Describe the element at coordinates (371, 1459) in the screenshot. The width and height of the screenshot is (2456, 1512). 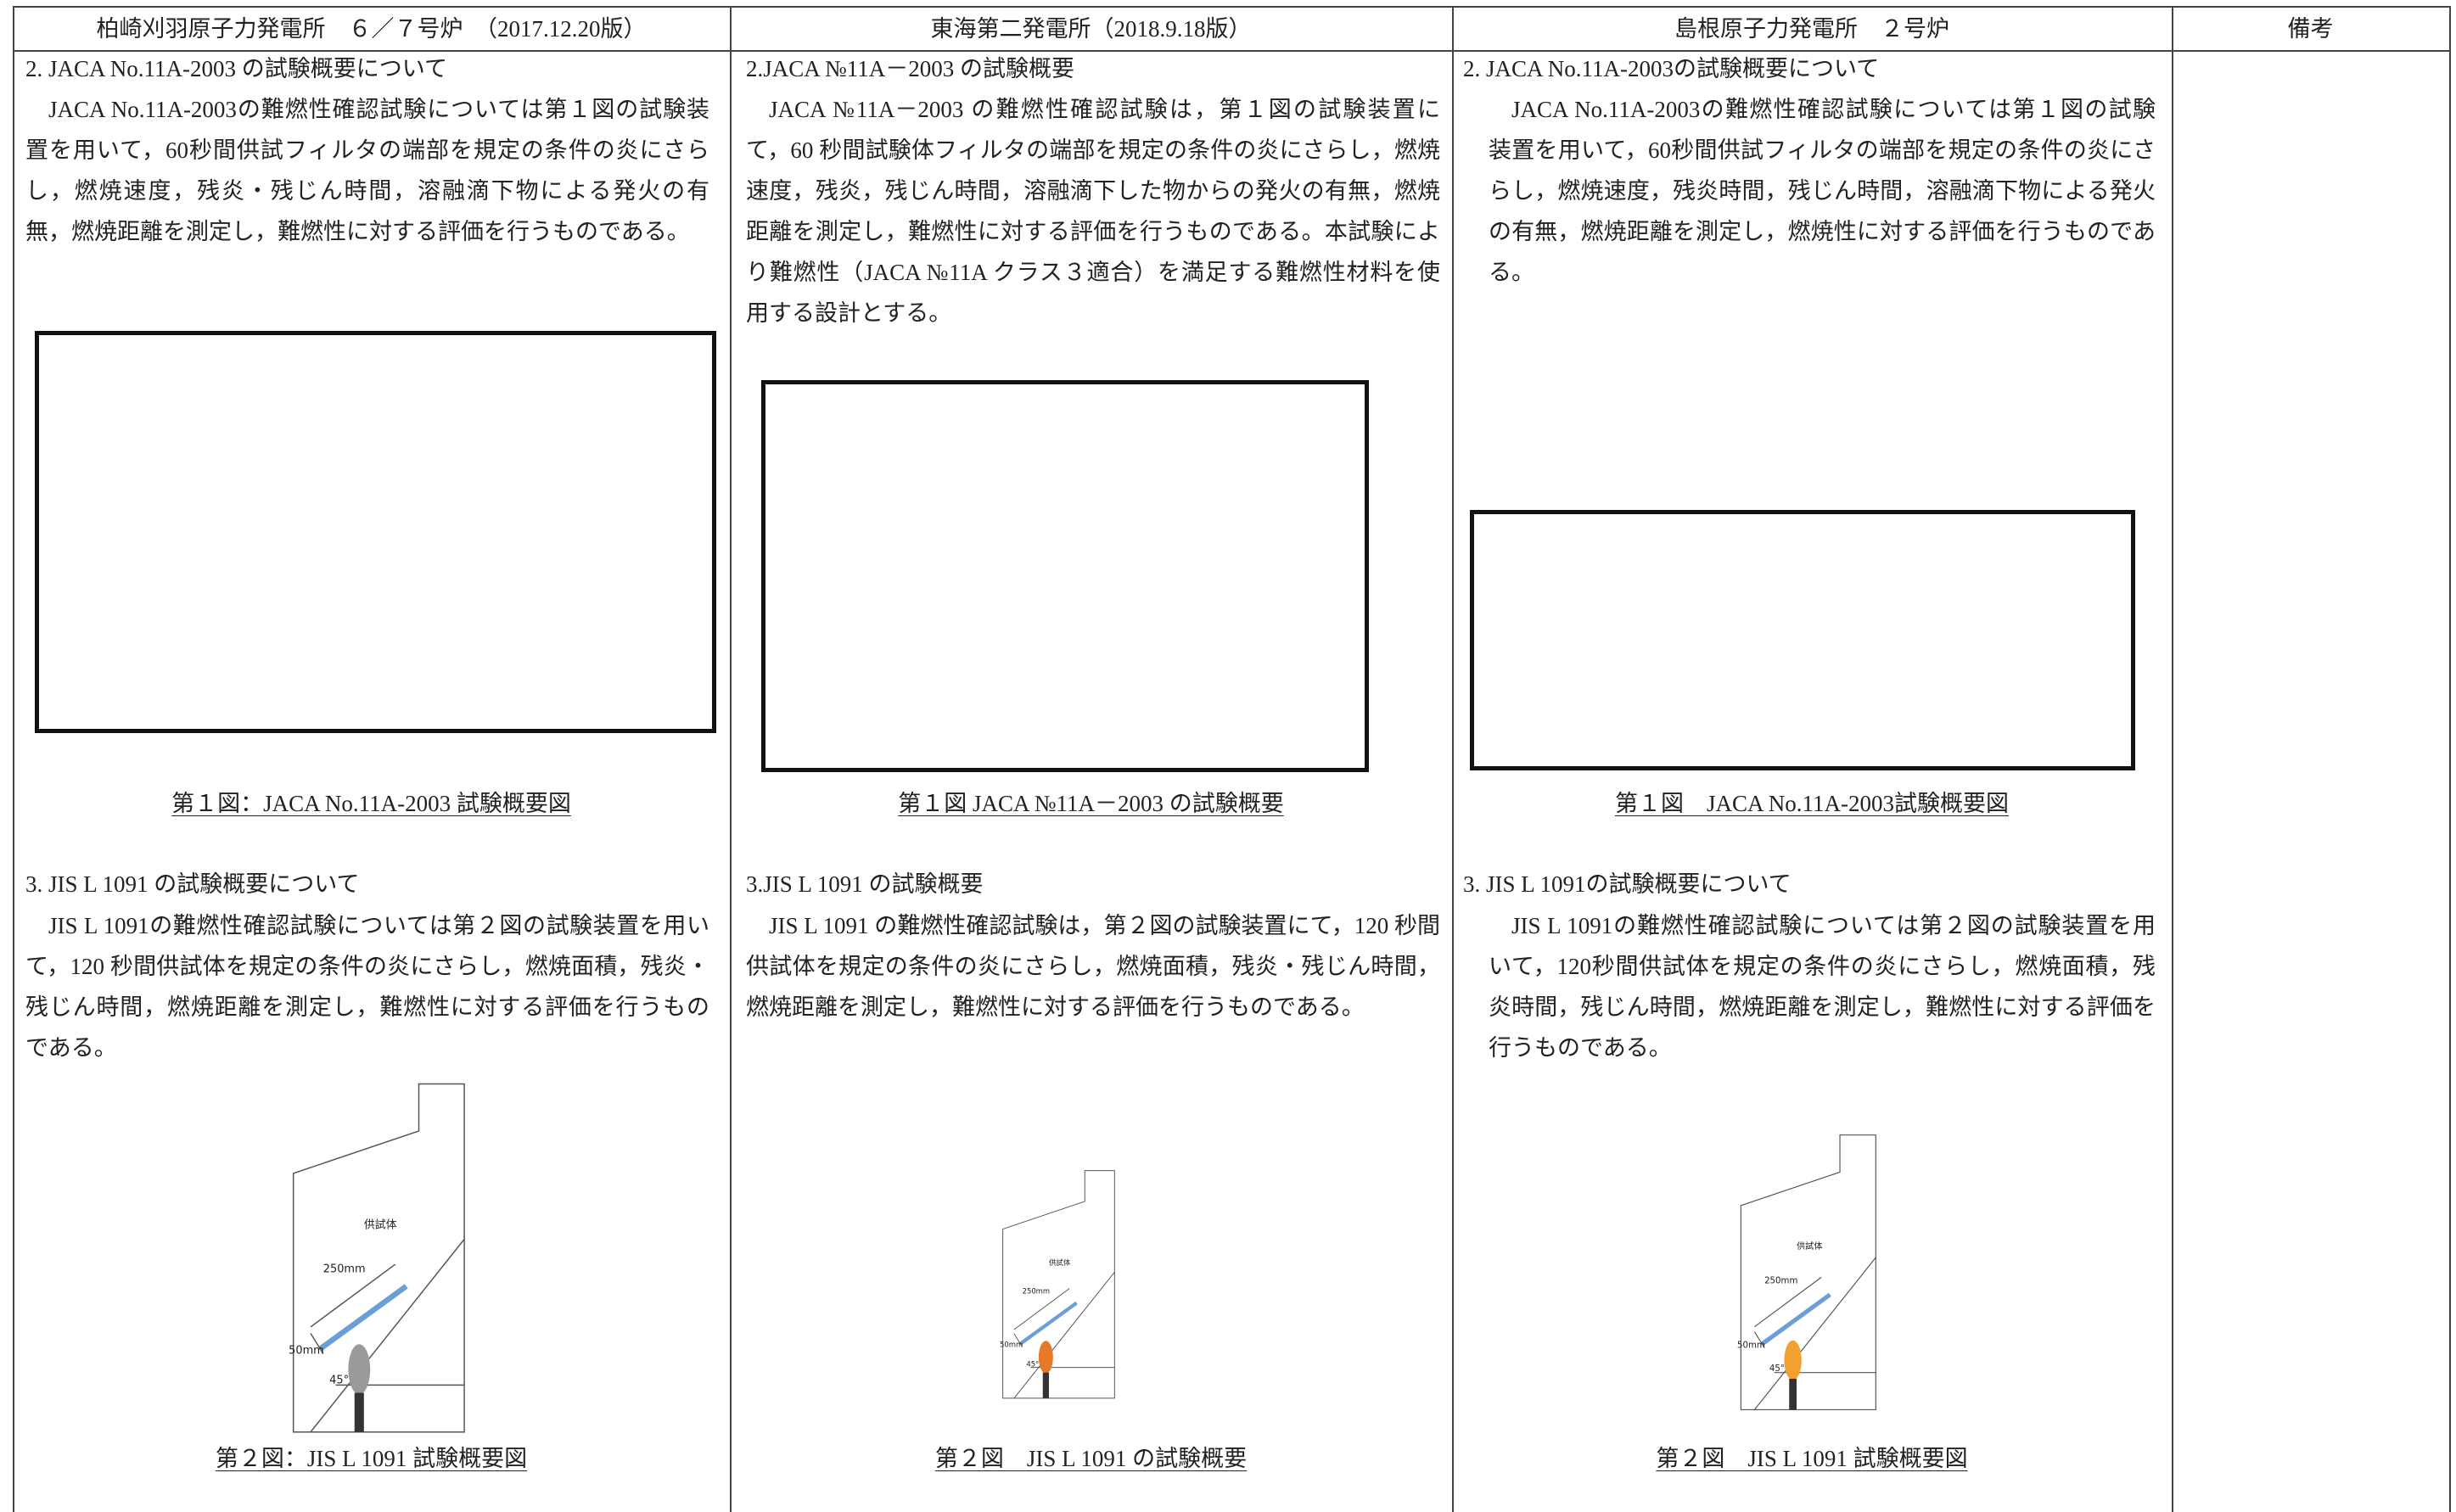
I see `figure-caption: 第２図：JIS L 1091 試験概要図` at that location.